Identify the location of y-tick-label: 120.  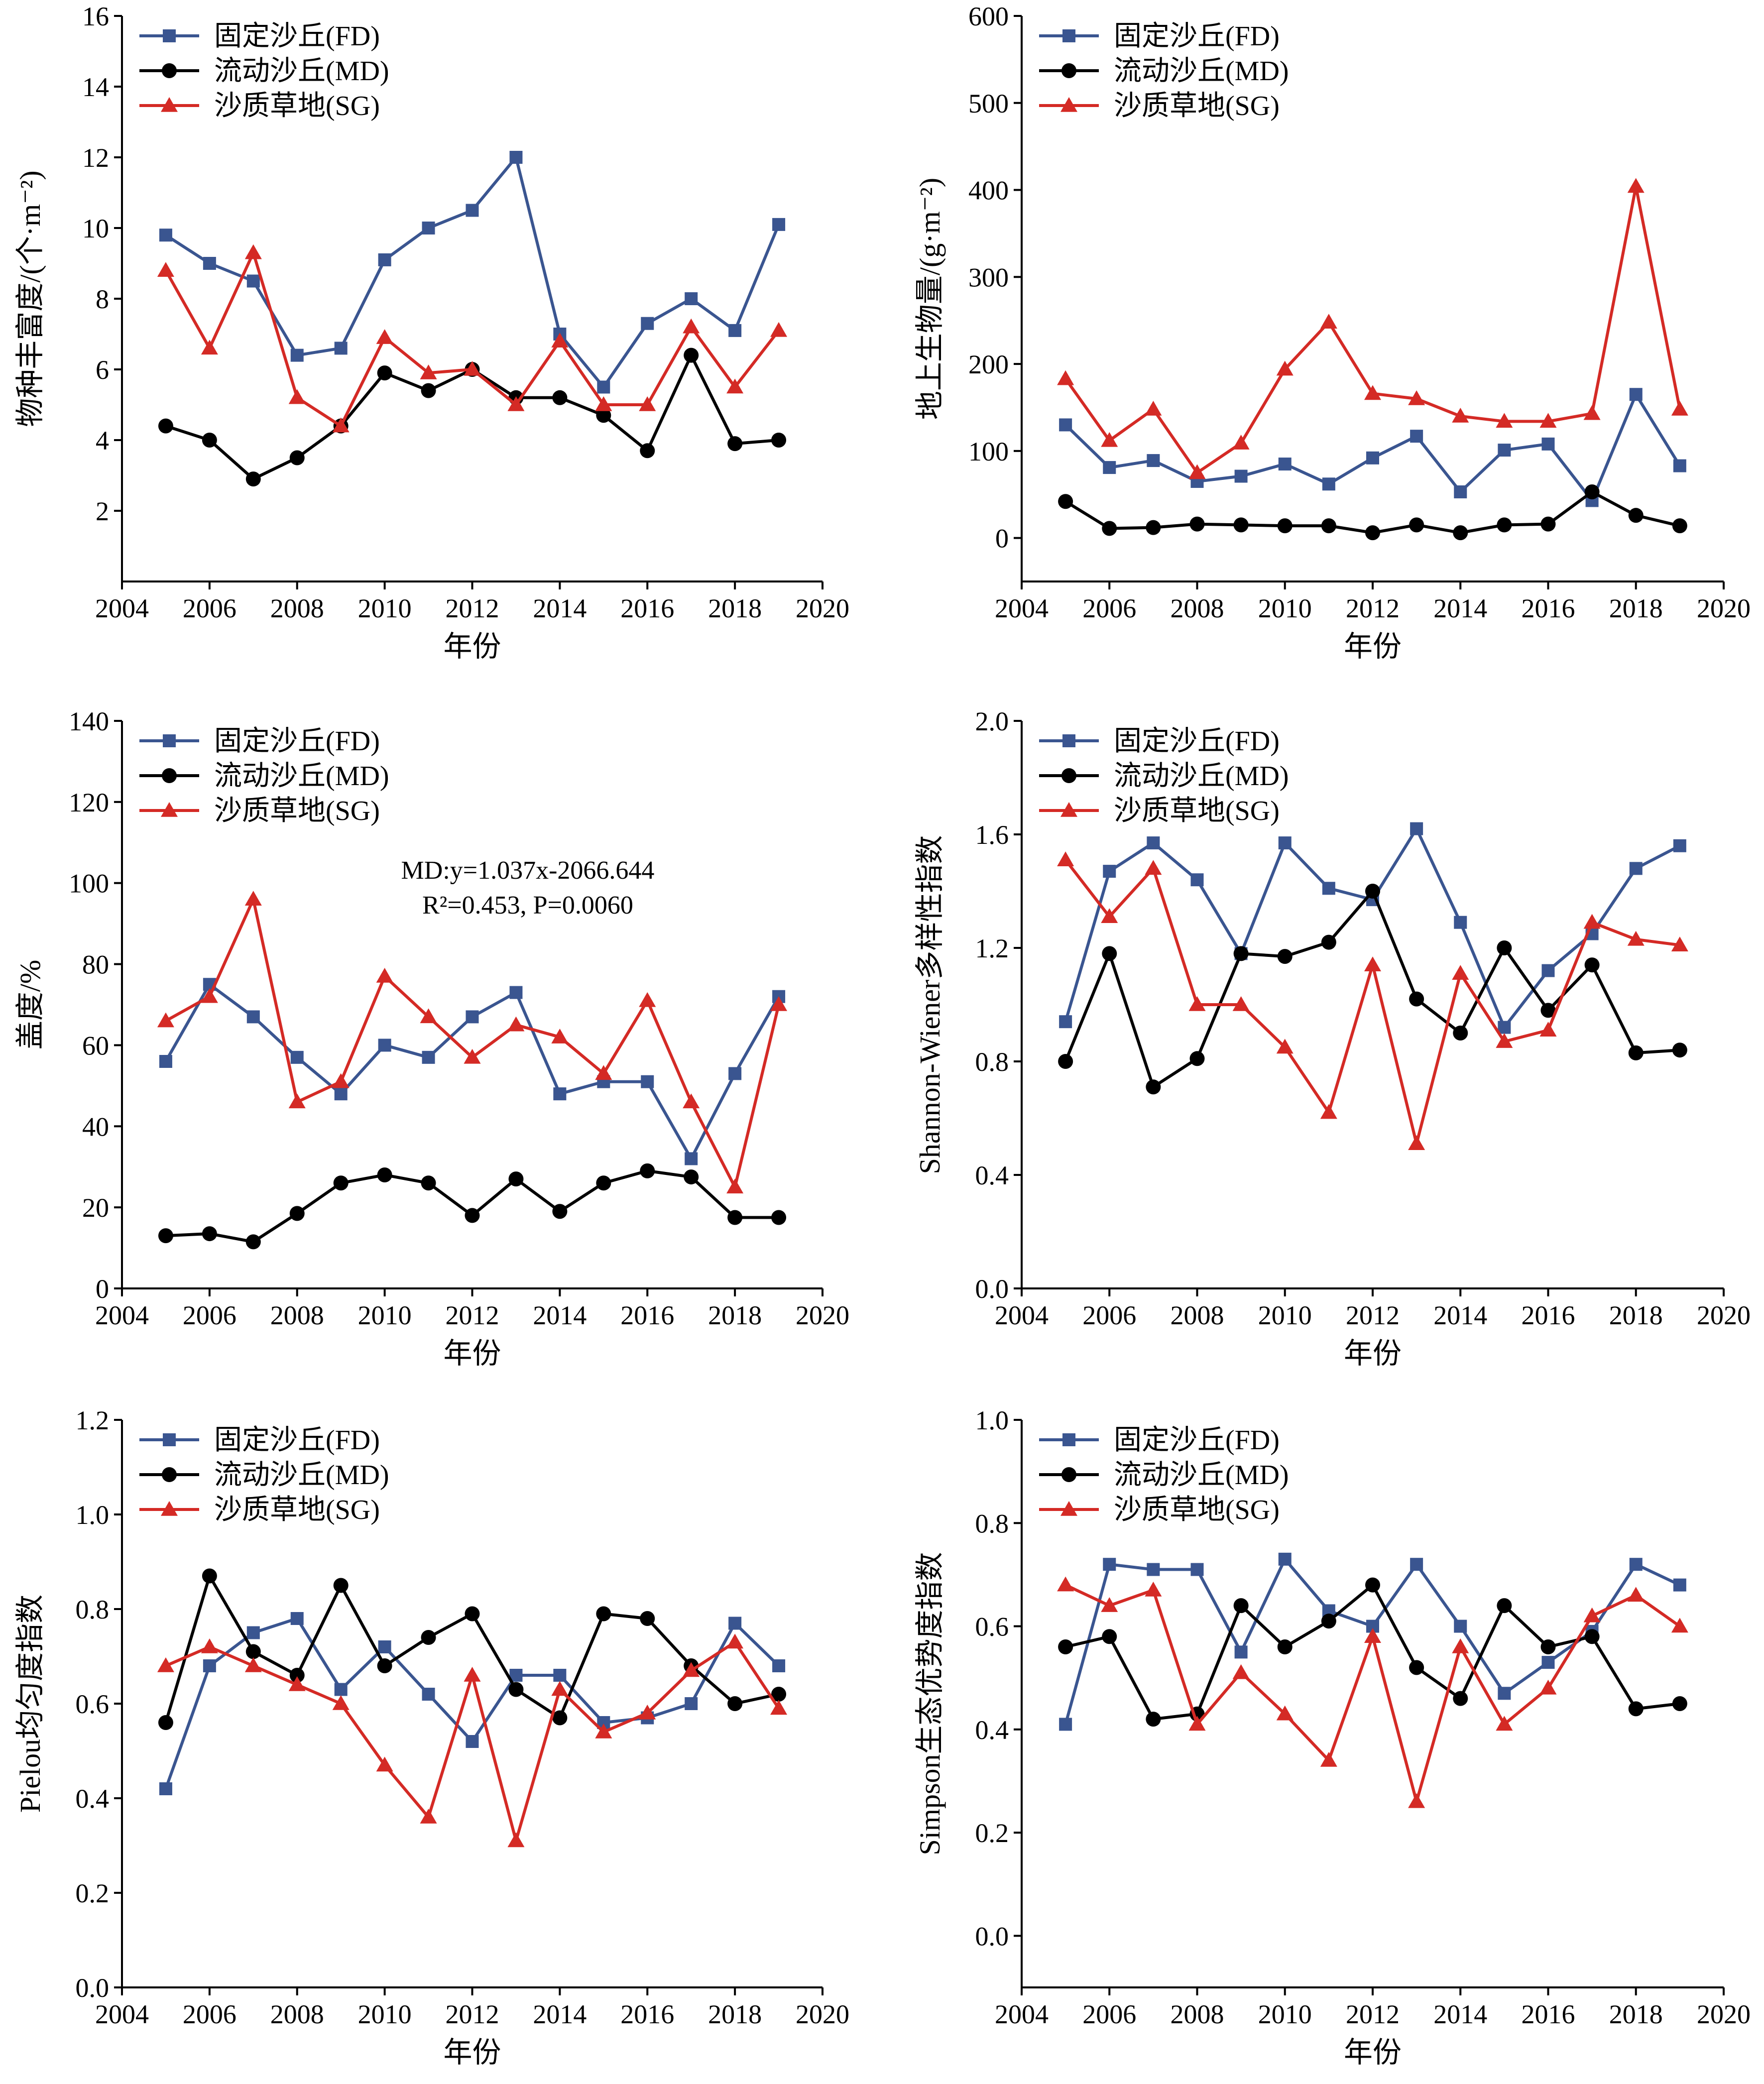
(89, 802).